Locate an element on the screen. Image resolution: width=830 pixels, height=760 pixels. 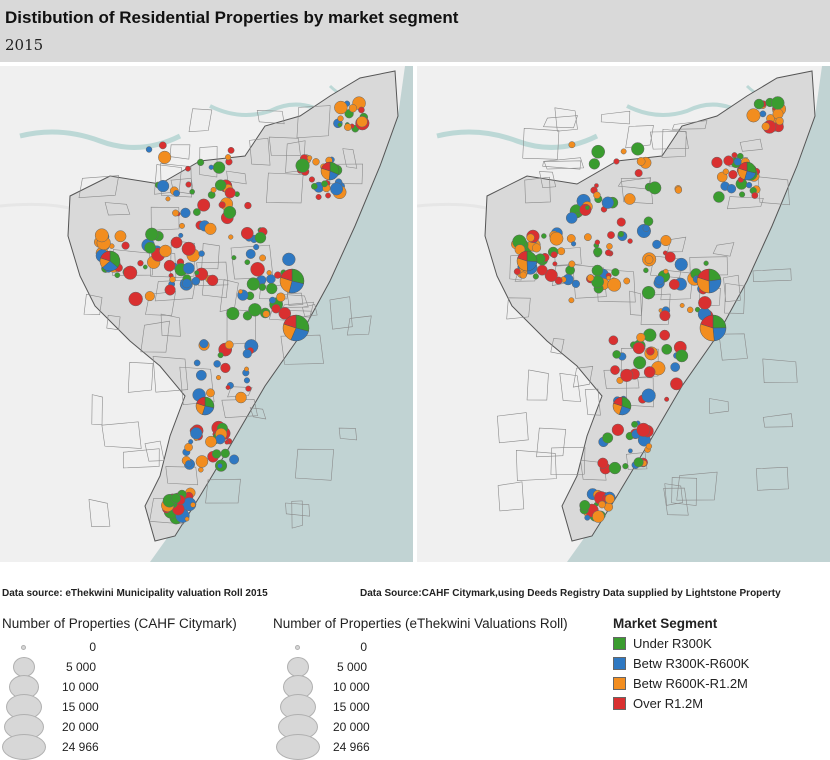
segment-item-300k-600k: Betw R300K-R600K is located at coordinates (681, 663).